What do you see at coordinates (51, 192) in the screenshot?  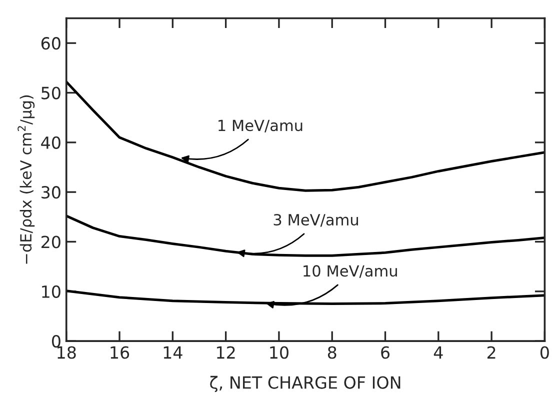 I see `y-tick-label: 30` at bounding box center [51, 192].